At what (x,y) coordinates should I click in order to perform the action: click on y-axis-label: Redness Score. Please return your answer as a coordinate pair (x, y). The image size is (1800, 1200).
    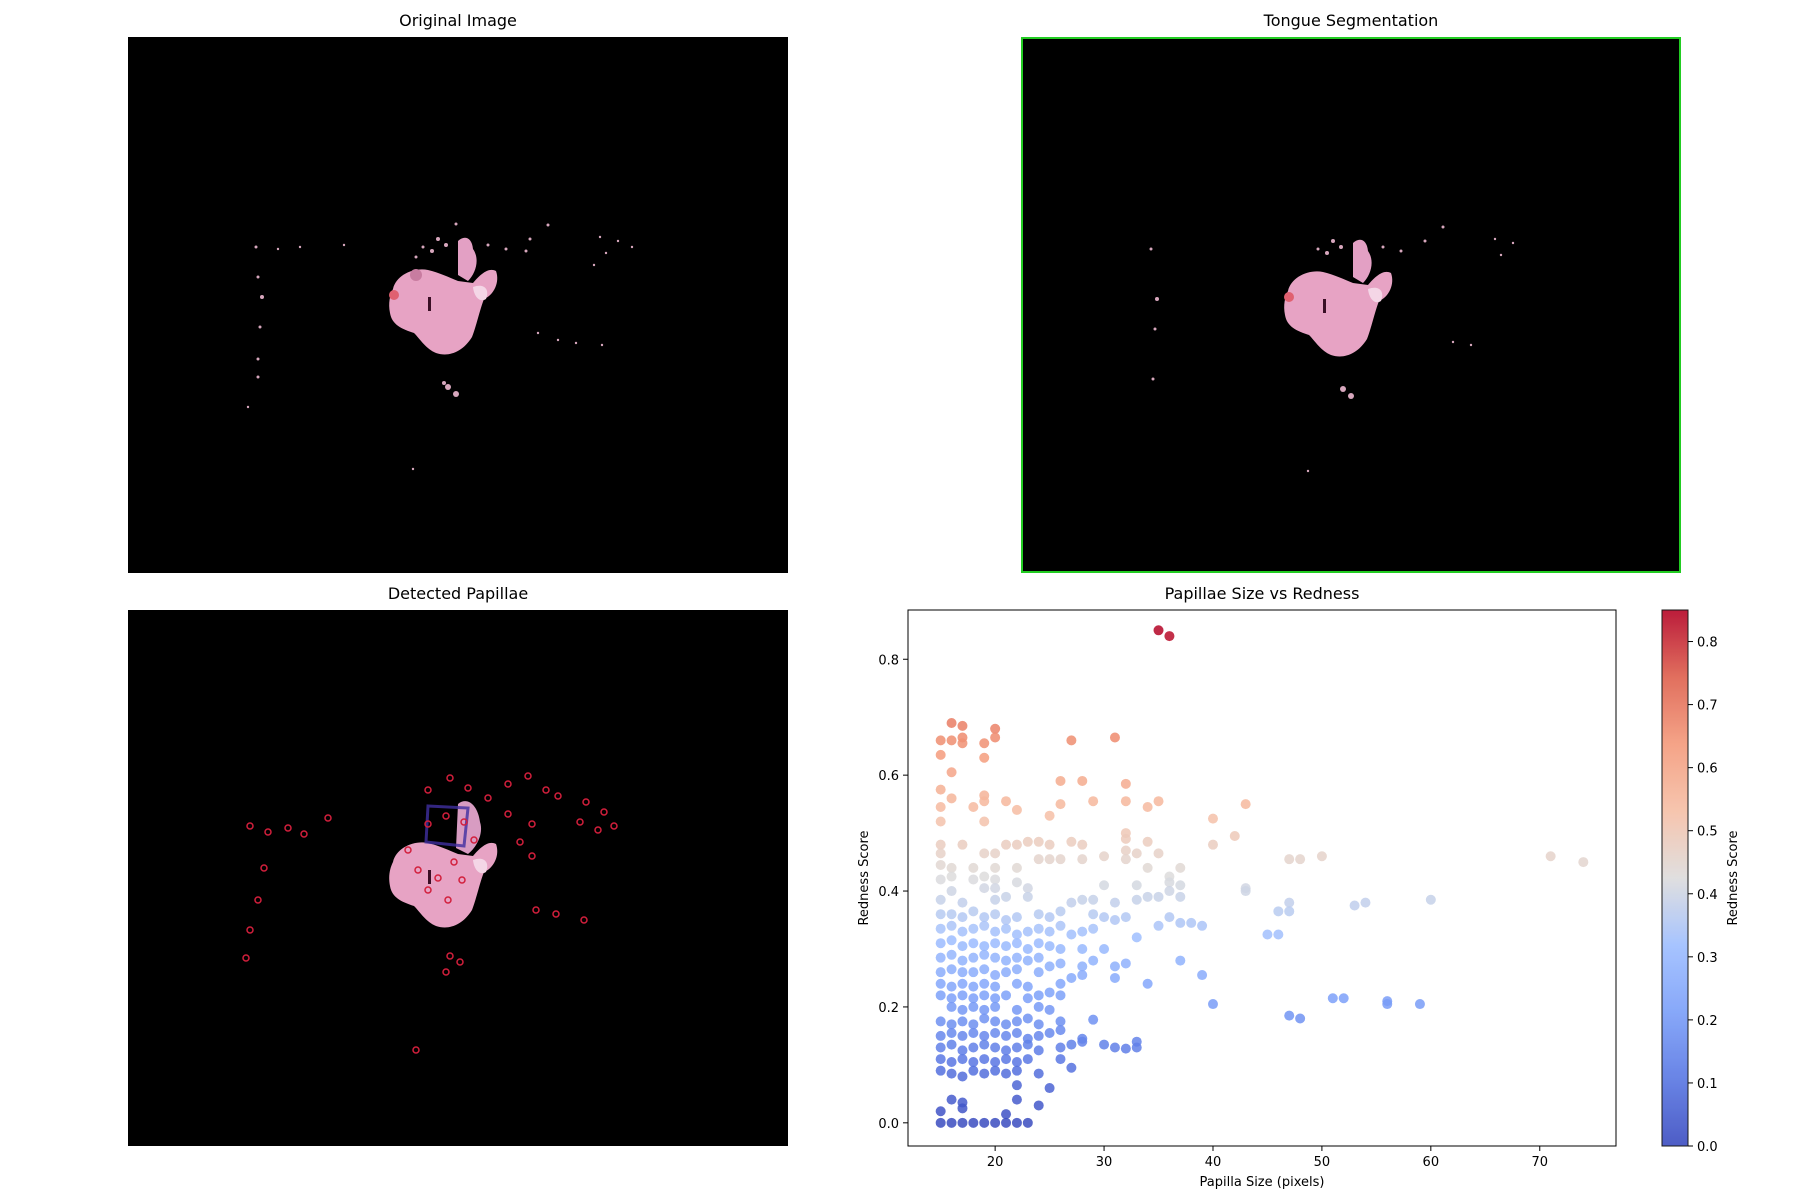
    Looking at the image, I should click on (864, 877).